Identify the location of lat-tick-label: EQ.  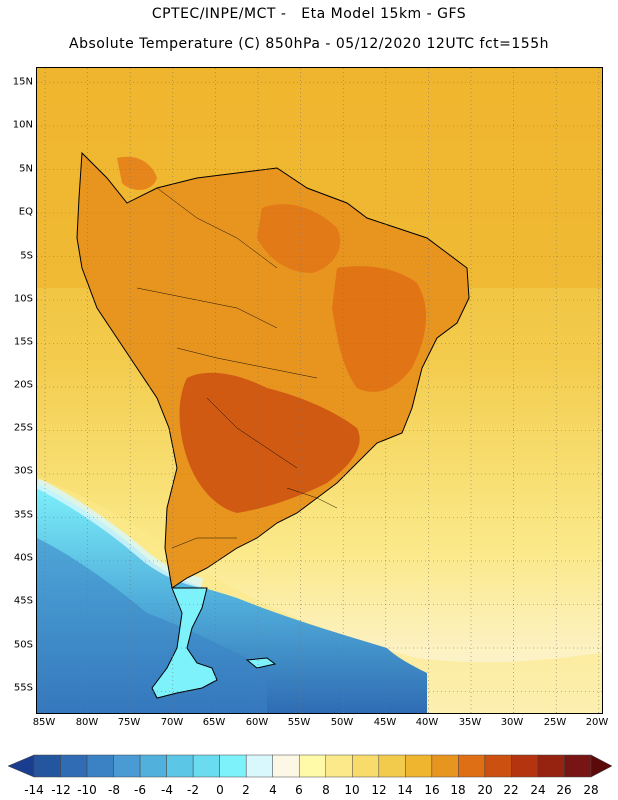
(25, 212).